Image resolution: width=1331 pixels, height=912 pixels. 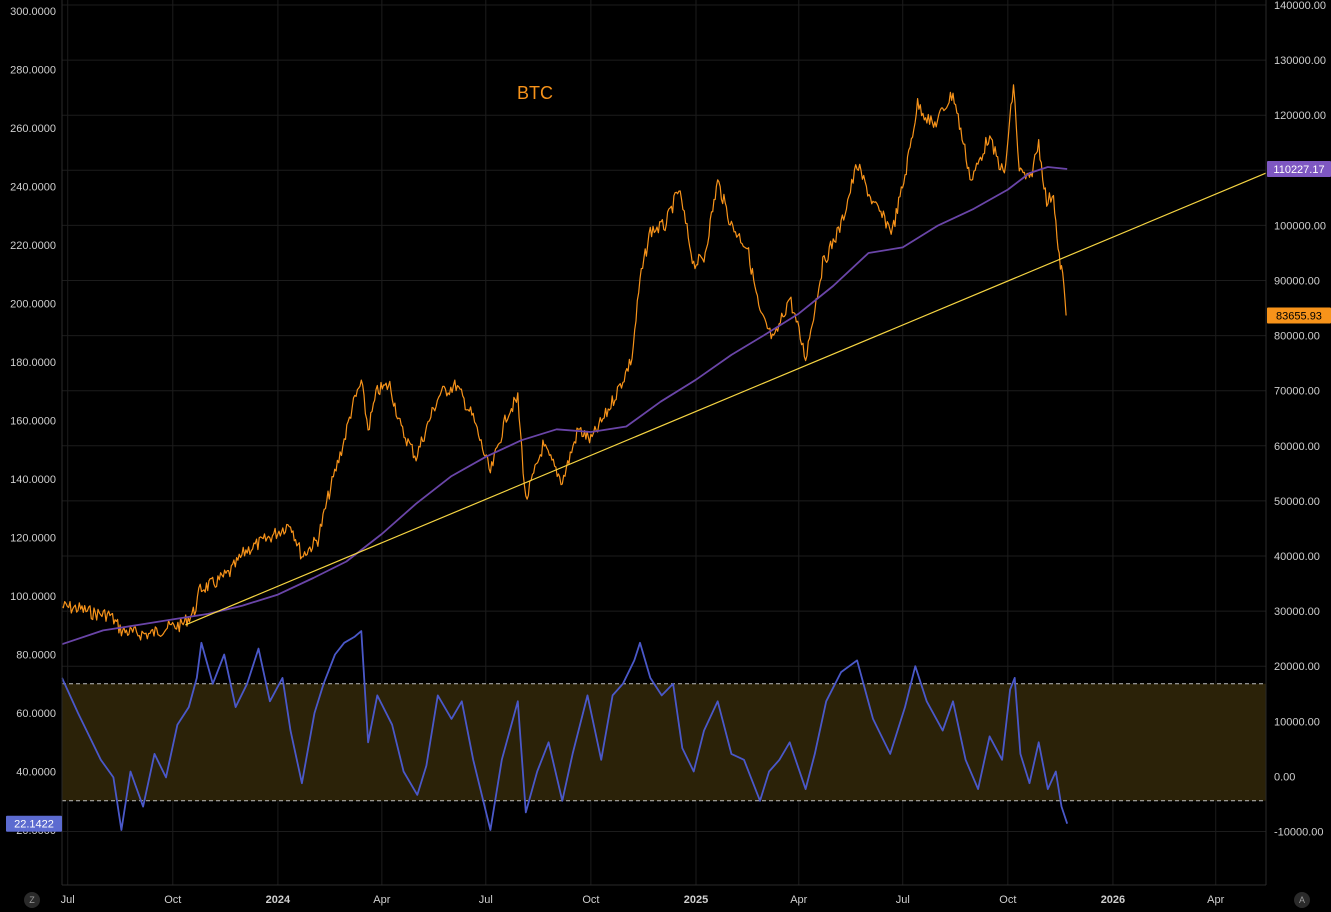 I want to click on y-left-tick-label: 100.0000, so click(x=33, y=597).